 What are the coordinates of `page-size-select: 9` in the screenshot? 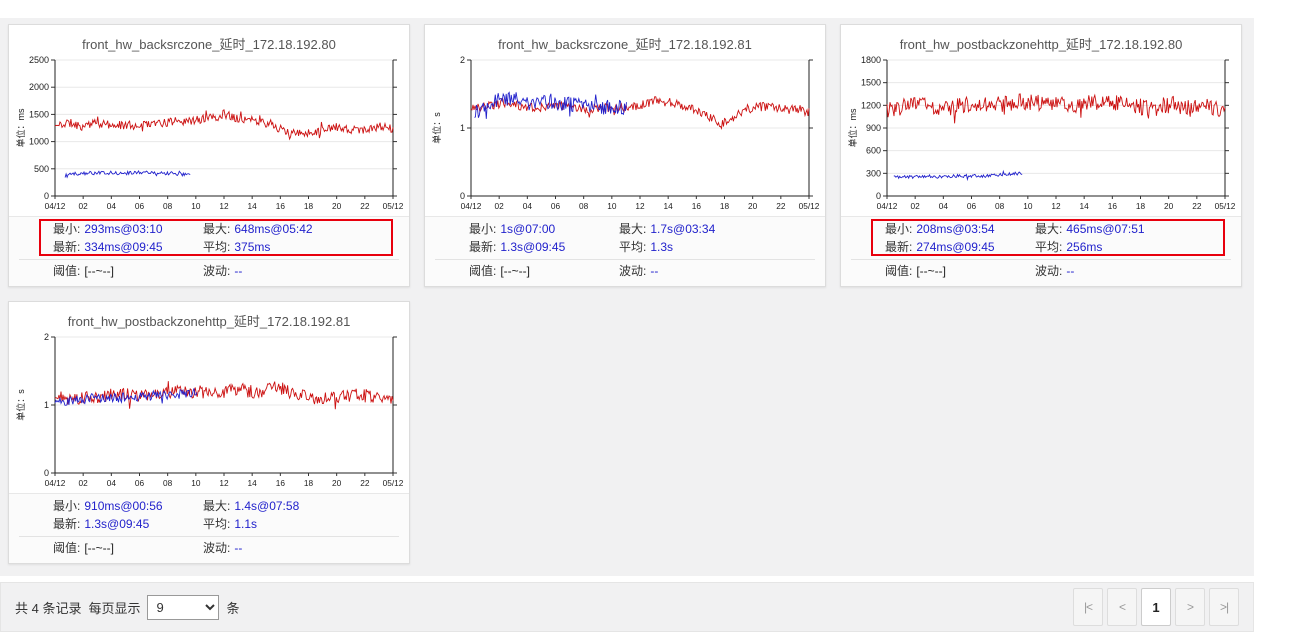 It's located at (183, 607).